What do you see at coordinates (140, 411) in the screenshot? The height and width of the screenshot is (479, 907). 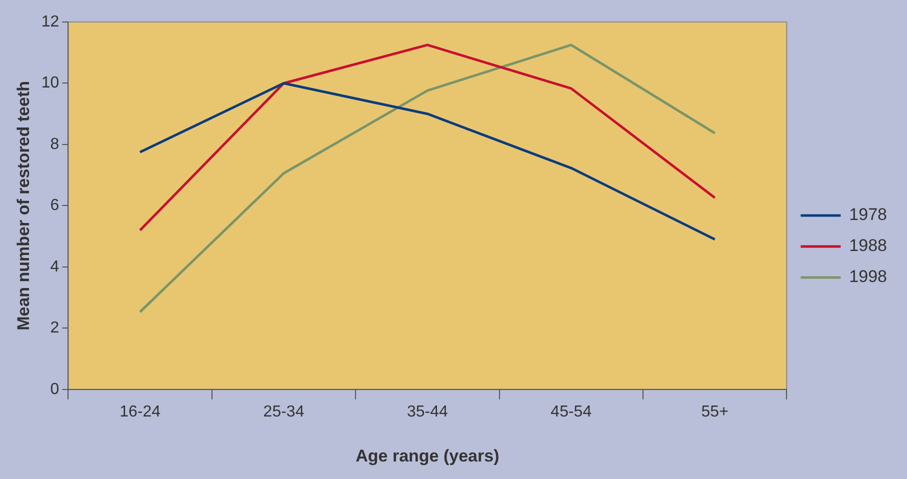 I see `x-tick-label: 16-24` at bounding box center [140, 411].